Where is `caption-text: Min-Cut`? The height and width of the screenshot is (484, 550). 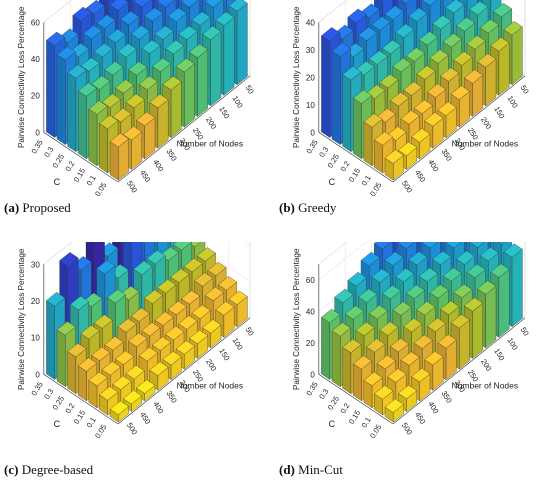 caption-text: Min-Cut is located at coordinates (320, 469).